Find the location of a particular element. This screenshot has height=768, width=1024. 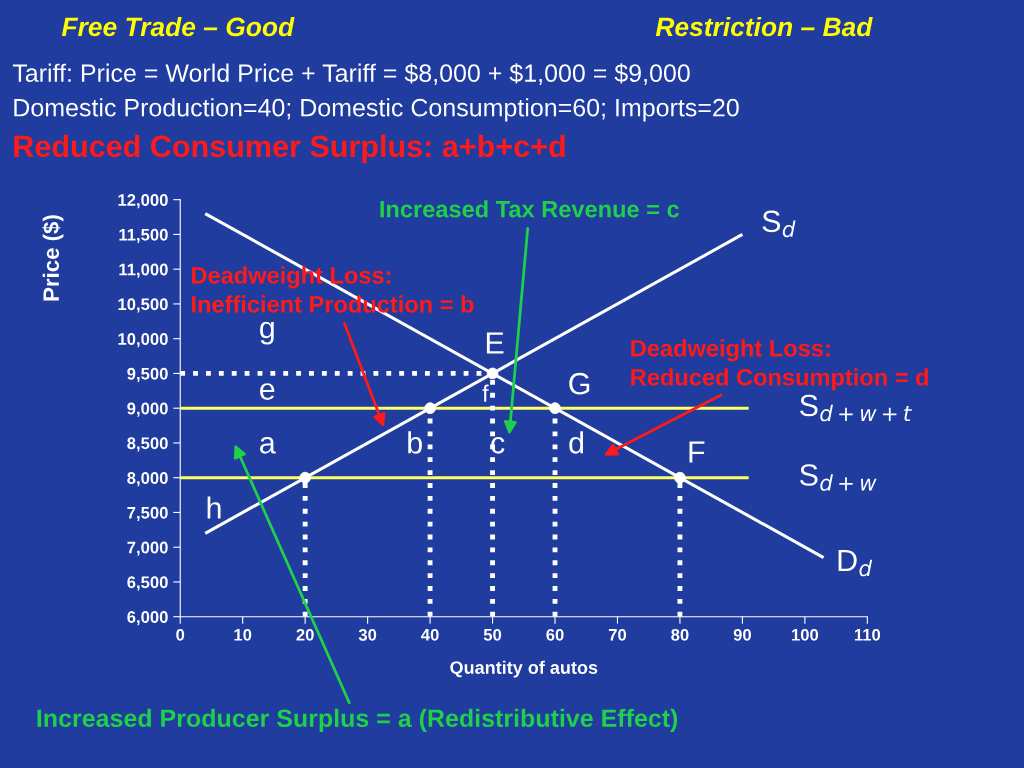

x-tick-label: 110 is located at coordinates (867, 634).